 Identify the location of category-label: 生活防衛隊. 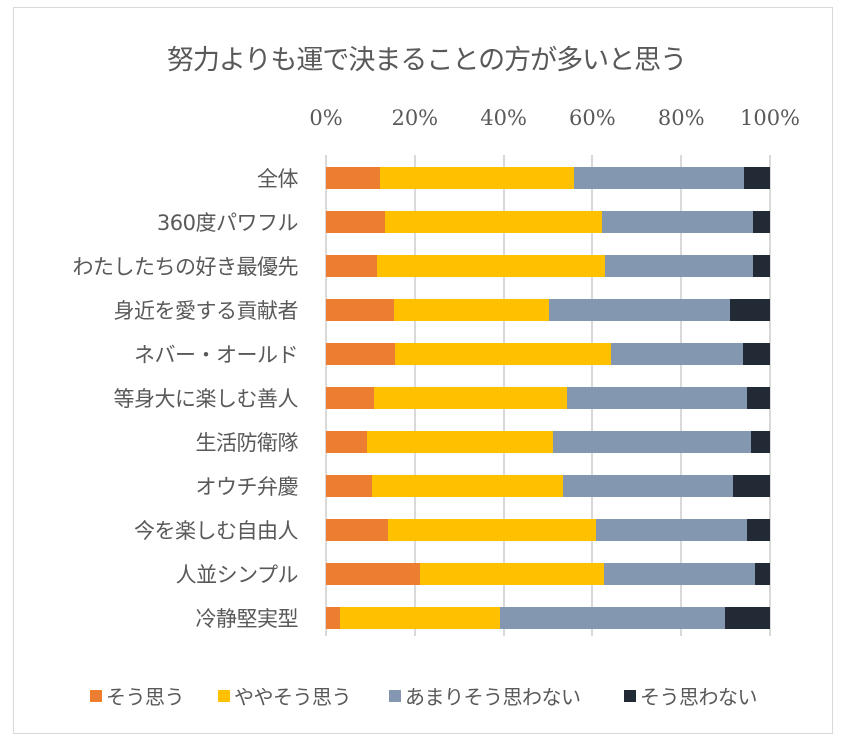
(247, 443).